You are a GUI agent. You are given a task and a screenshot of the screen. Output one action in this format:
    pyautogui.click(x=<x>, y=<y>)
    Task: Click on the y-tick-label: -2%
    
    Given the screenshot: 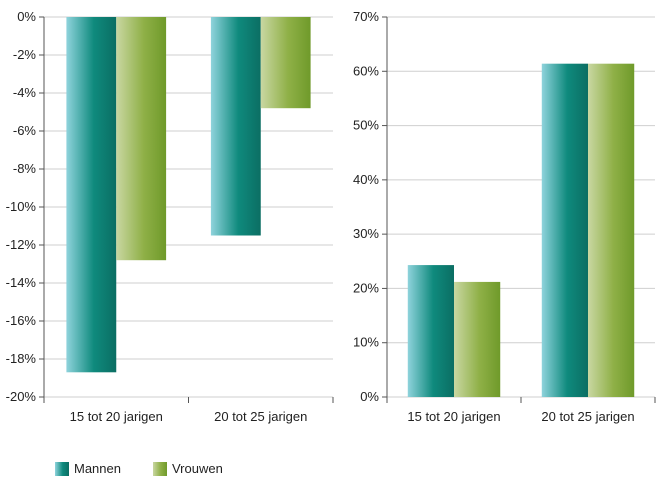 What is the action you would take?
    pyautogui.click(x=25, y=54)
    